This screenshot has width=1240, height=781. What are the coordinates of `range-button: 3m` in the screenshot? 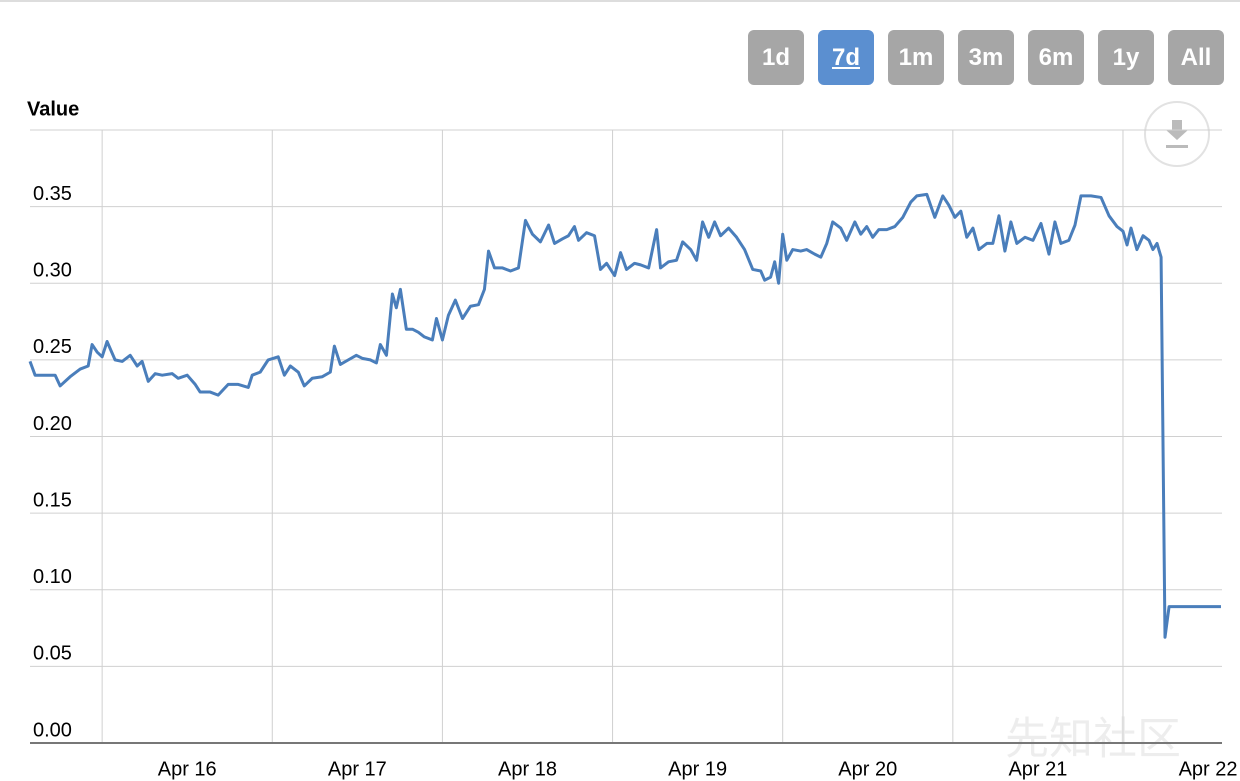 It's located at (986, 57).